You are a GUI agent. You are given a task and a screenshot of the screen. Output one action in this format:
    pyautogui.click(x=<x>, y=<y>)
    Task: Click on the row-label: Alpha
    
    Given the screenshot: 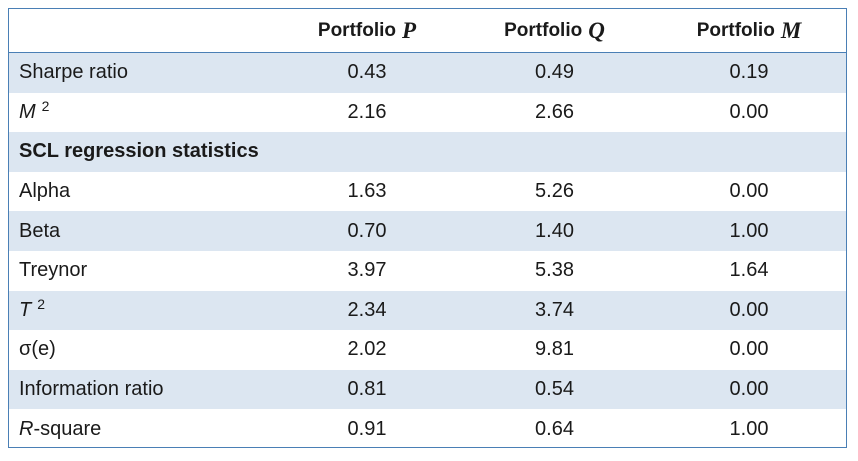 What is the action you would take?
    pyautogui.click(x=45, y=191)
    